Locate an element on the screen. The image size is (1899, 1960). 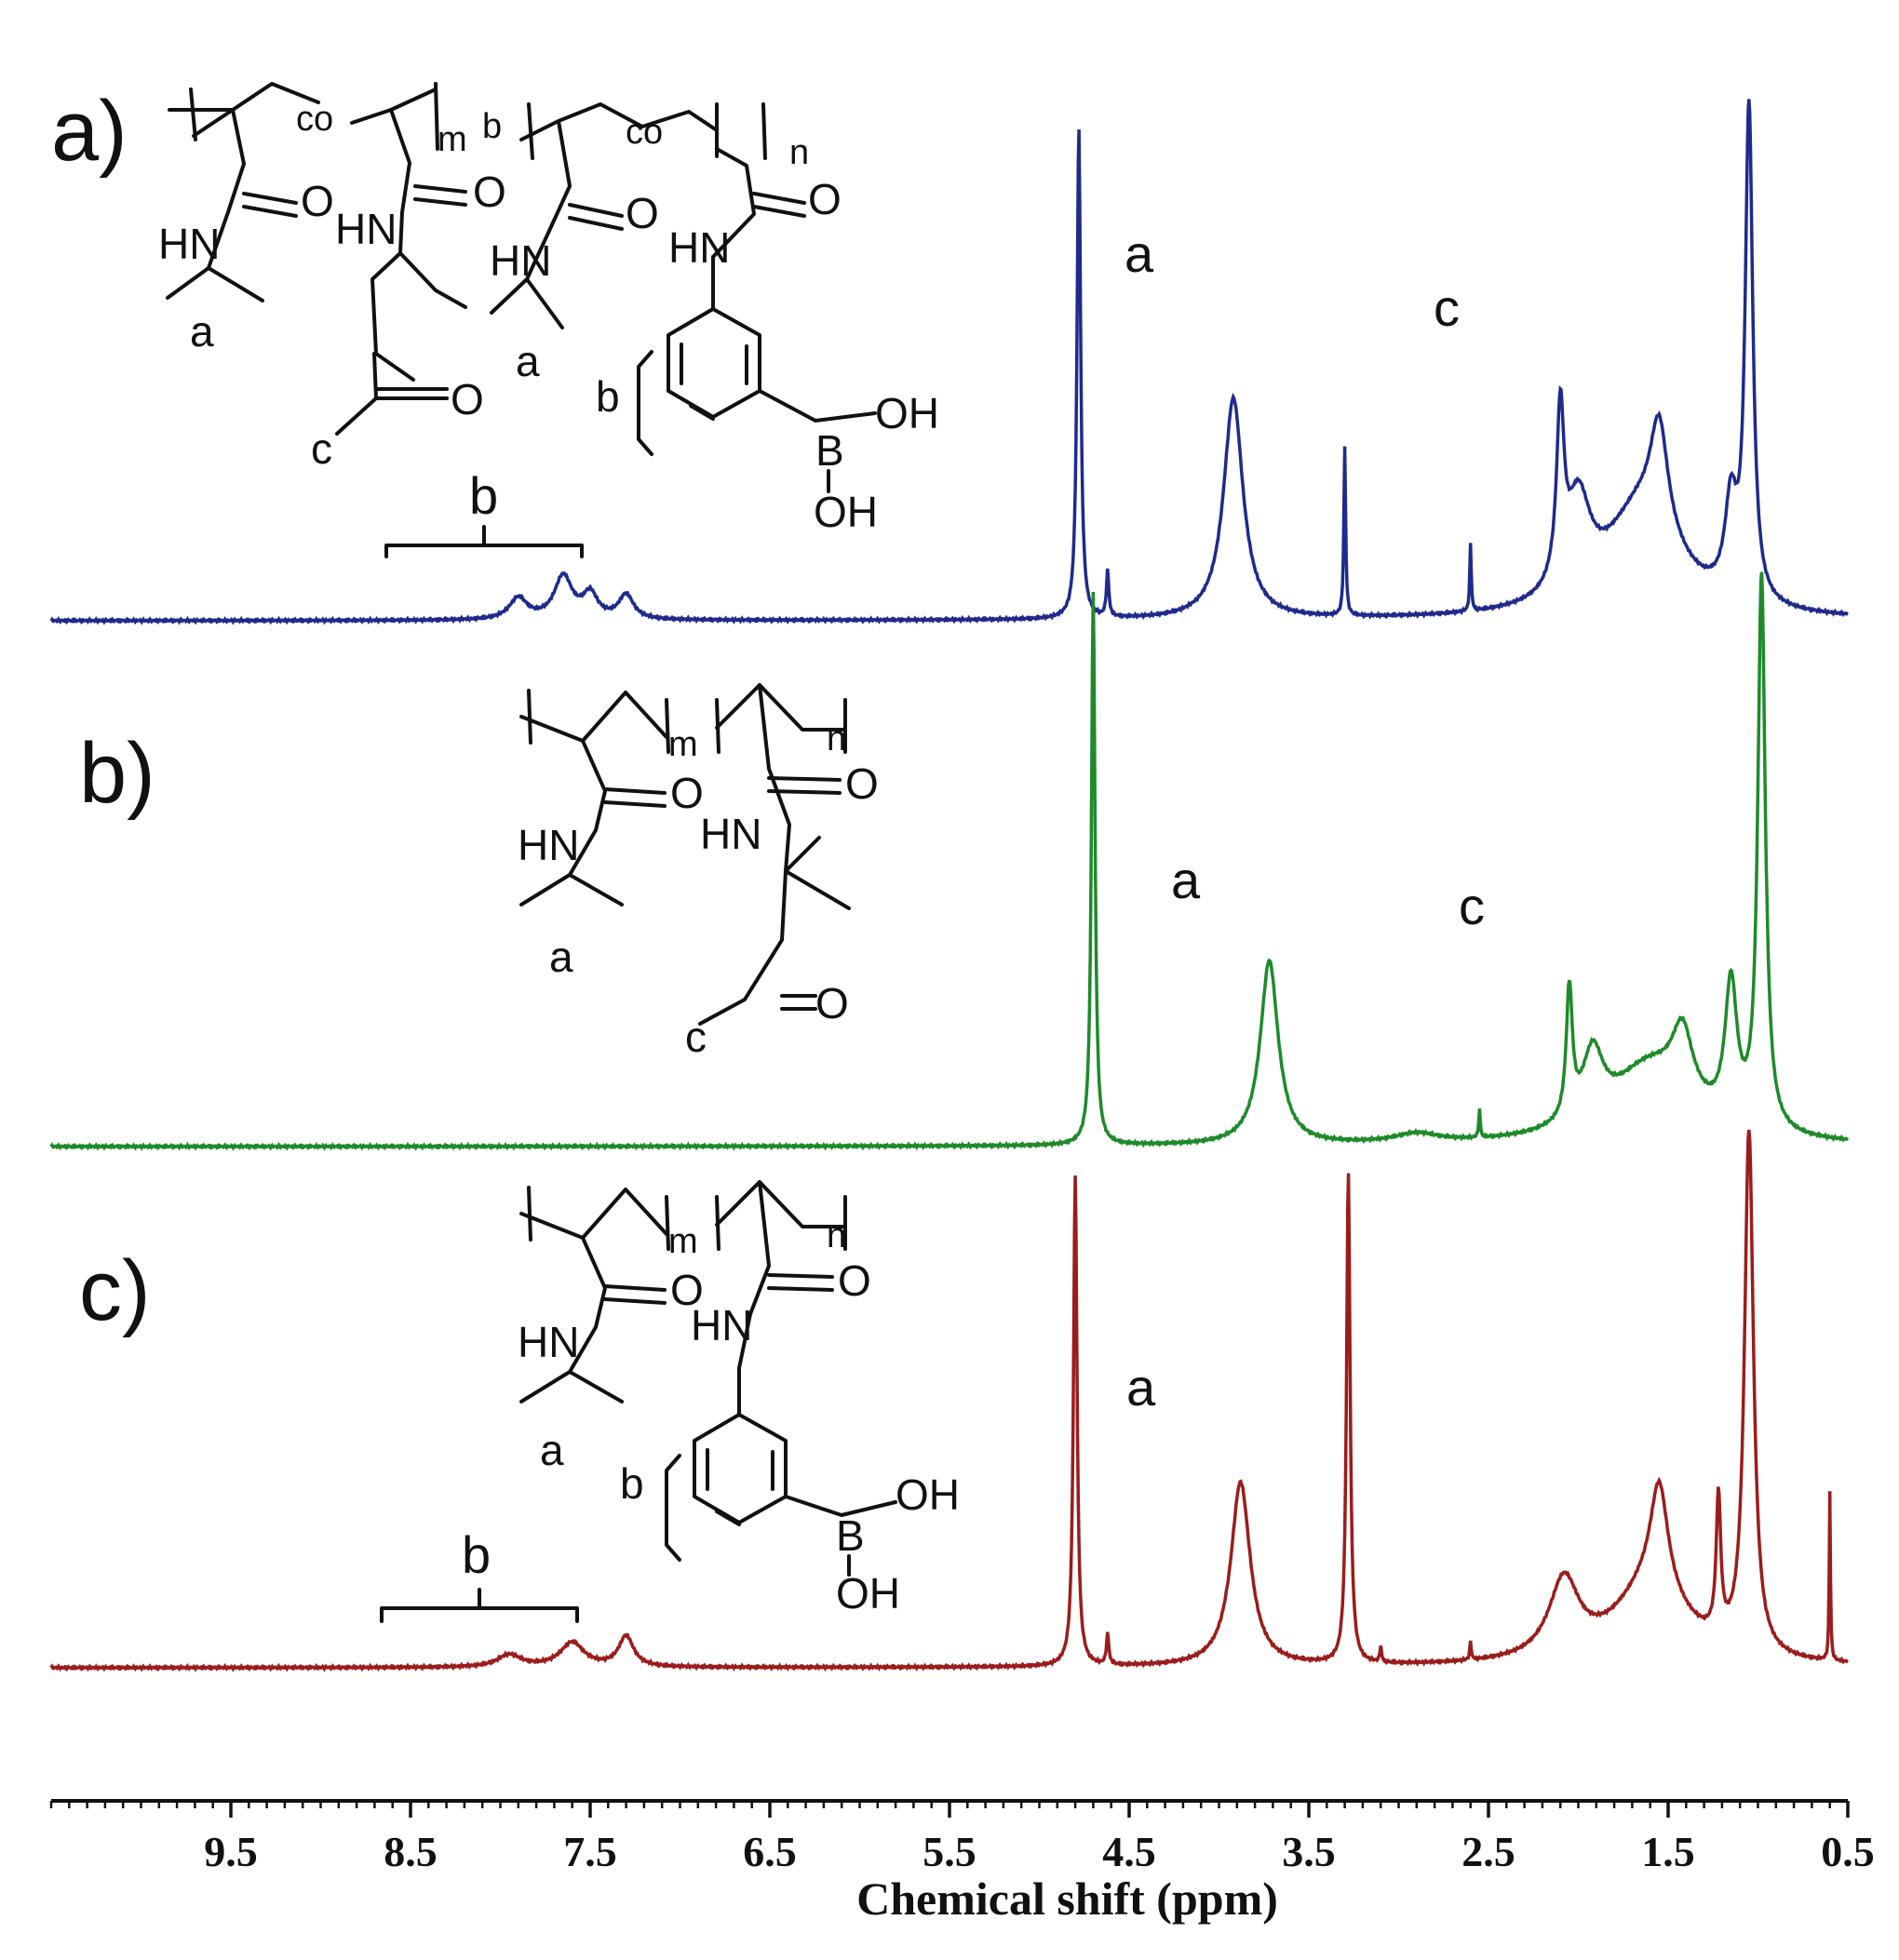
b-label-2: b is located at coordinates (608, 396).